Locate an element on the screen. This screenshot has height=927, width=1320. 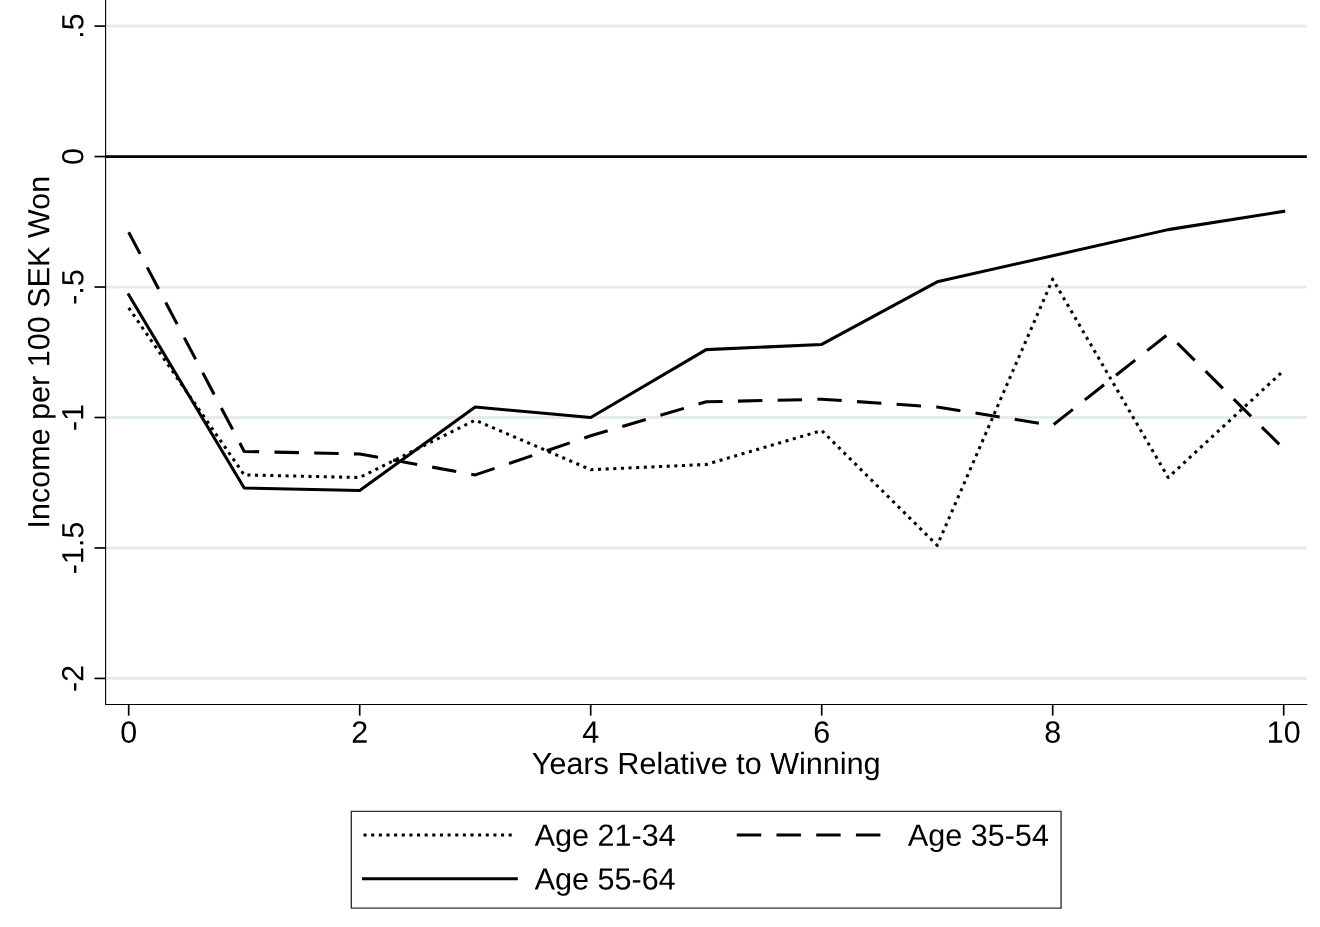
y-tick-label: -.5 is located at coordinates (73, 287).